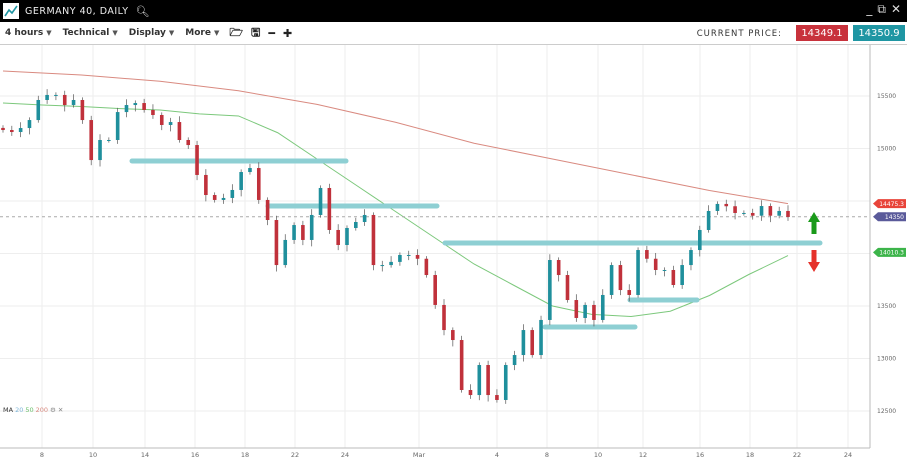 This screenshot has height=461, width=907. What do you see at coordinates (889, 204) in the screenshot?
I see `price-tag-ma200` at bounding box center [889, 204].